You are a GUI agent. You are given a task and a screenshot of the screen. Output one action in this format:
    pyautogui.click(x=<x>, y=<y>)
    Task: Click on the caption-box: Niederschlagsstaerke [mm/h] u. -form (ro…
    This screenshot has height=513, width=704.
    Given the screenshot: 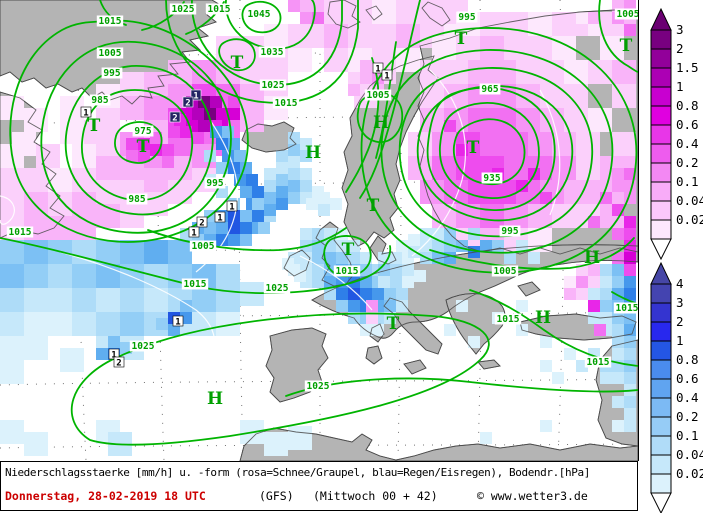 What is the action you would take?
    pyautogui.click(x=319, y=486)
    